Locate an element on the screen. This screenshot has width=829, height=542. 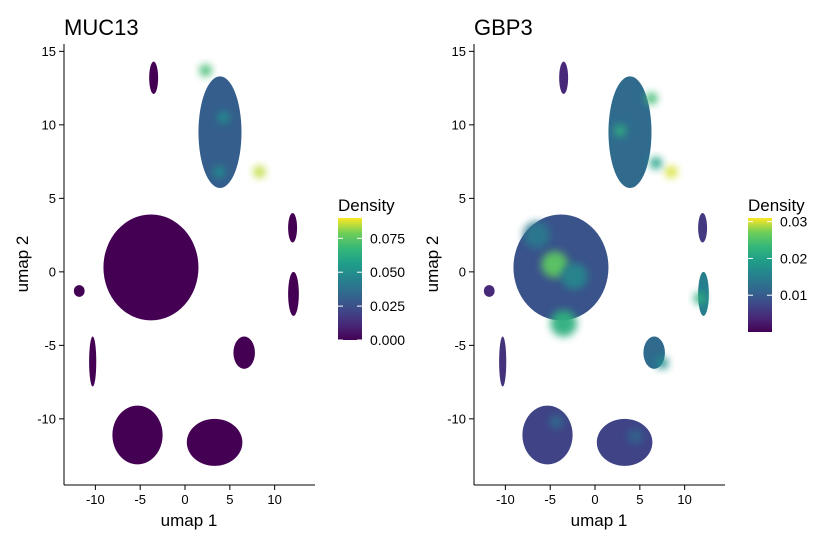
legend: Density 0.01 0.02 0.03 is located at coordinates (777, 264).